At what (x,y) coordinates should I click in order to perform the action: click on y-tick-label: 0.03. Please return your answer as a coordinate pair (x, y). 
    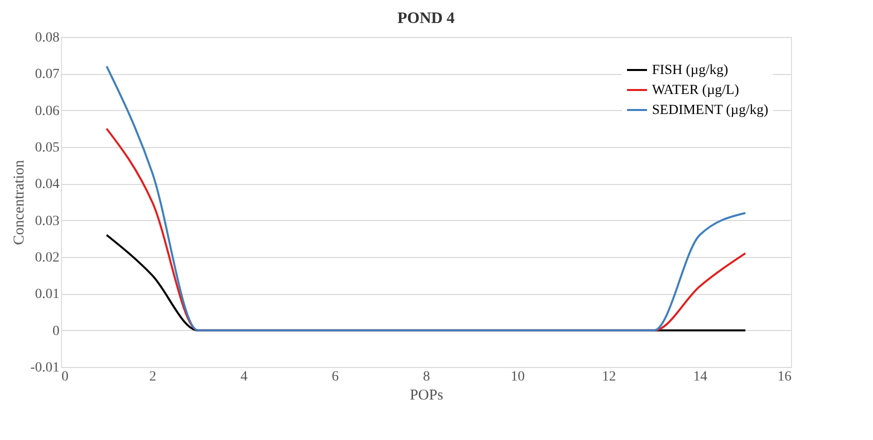
    Looking at the image, I should click on (47, 221).